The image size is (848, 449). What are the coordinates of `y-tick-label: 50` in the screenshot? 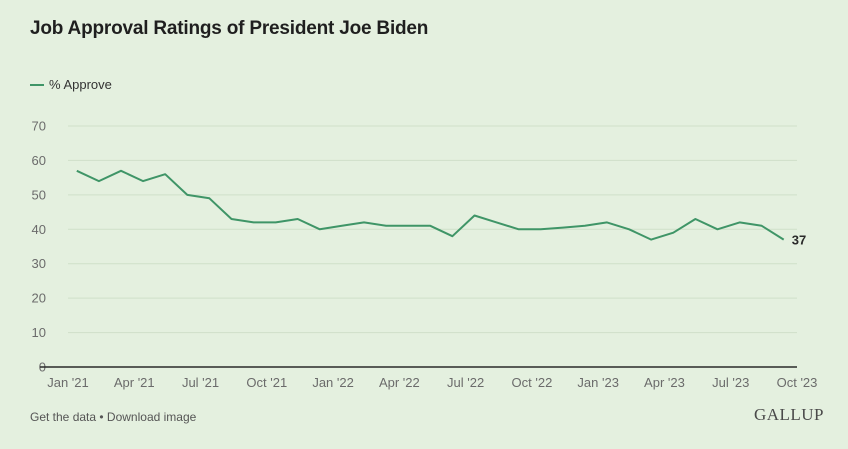 It's located at (39, 194).